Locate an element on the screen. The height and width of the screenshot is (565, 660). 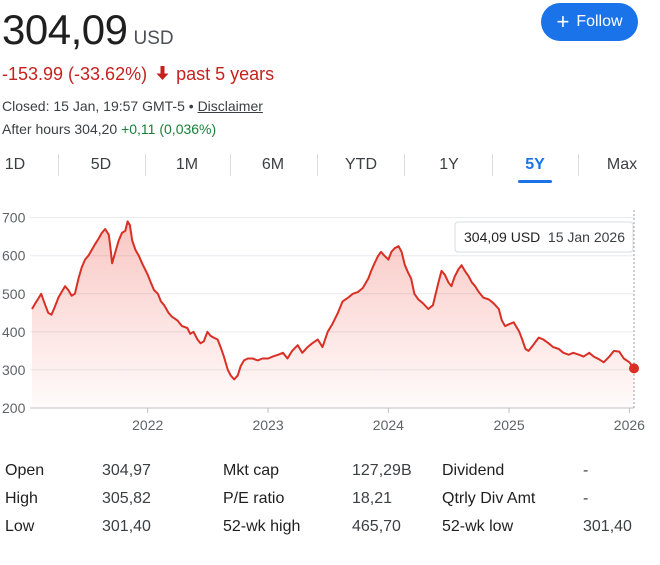
tab-1y: 1Y is located at coordinates (449, 164).